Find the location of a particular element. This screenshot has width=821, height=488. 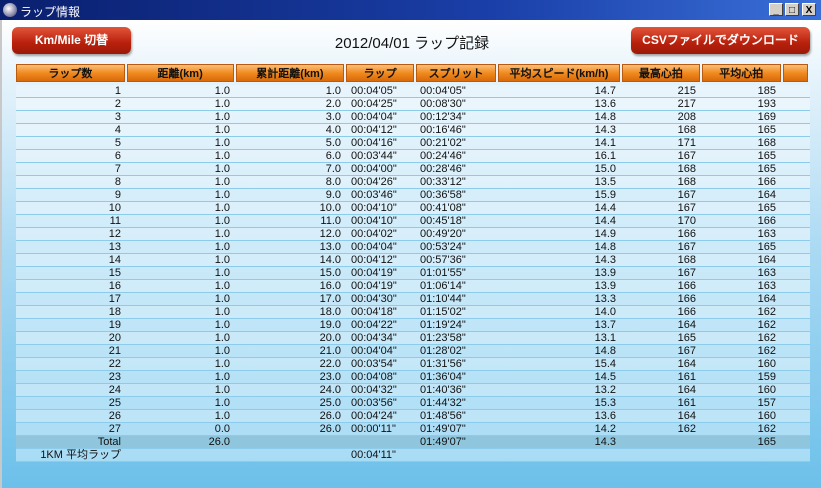

cell-lap-time: 00:04'19" is located at coordinates (374, 273).